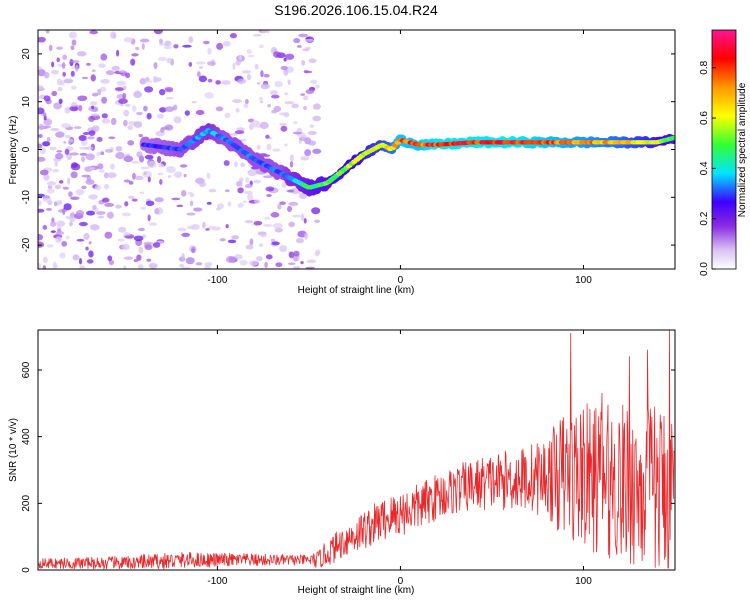  Describe the element at coordinates (26, 369) in the screenshot. I see `y-tick-label: 600` at that location.